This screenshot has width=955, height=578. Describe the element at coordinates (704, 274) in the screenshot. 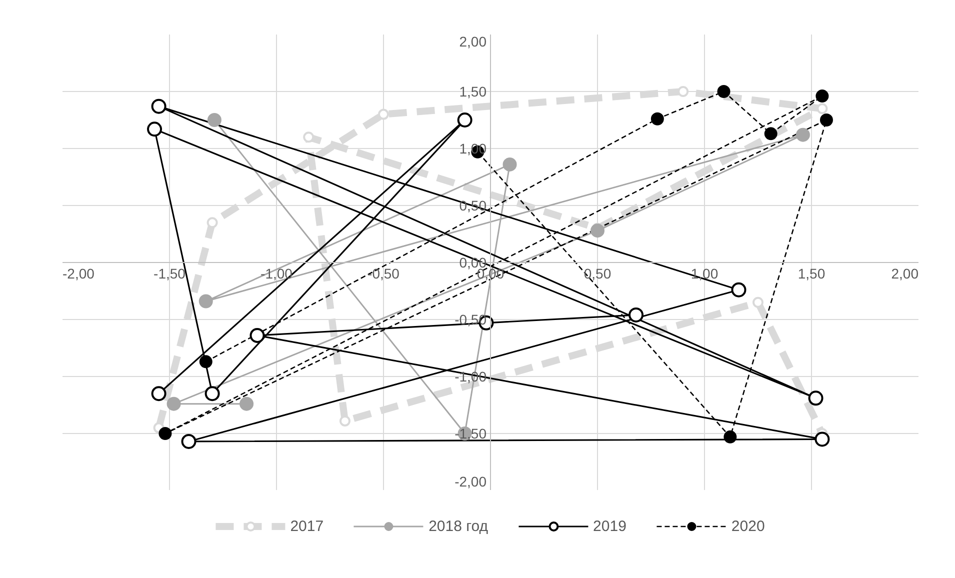

I see `x-tick-label: 1,00` at that location.